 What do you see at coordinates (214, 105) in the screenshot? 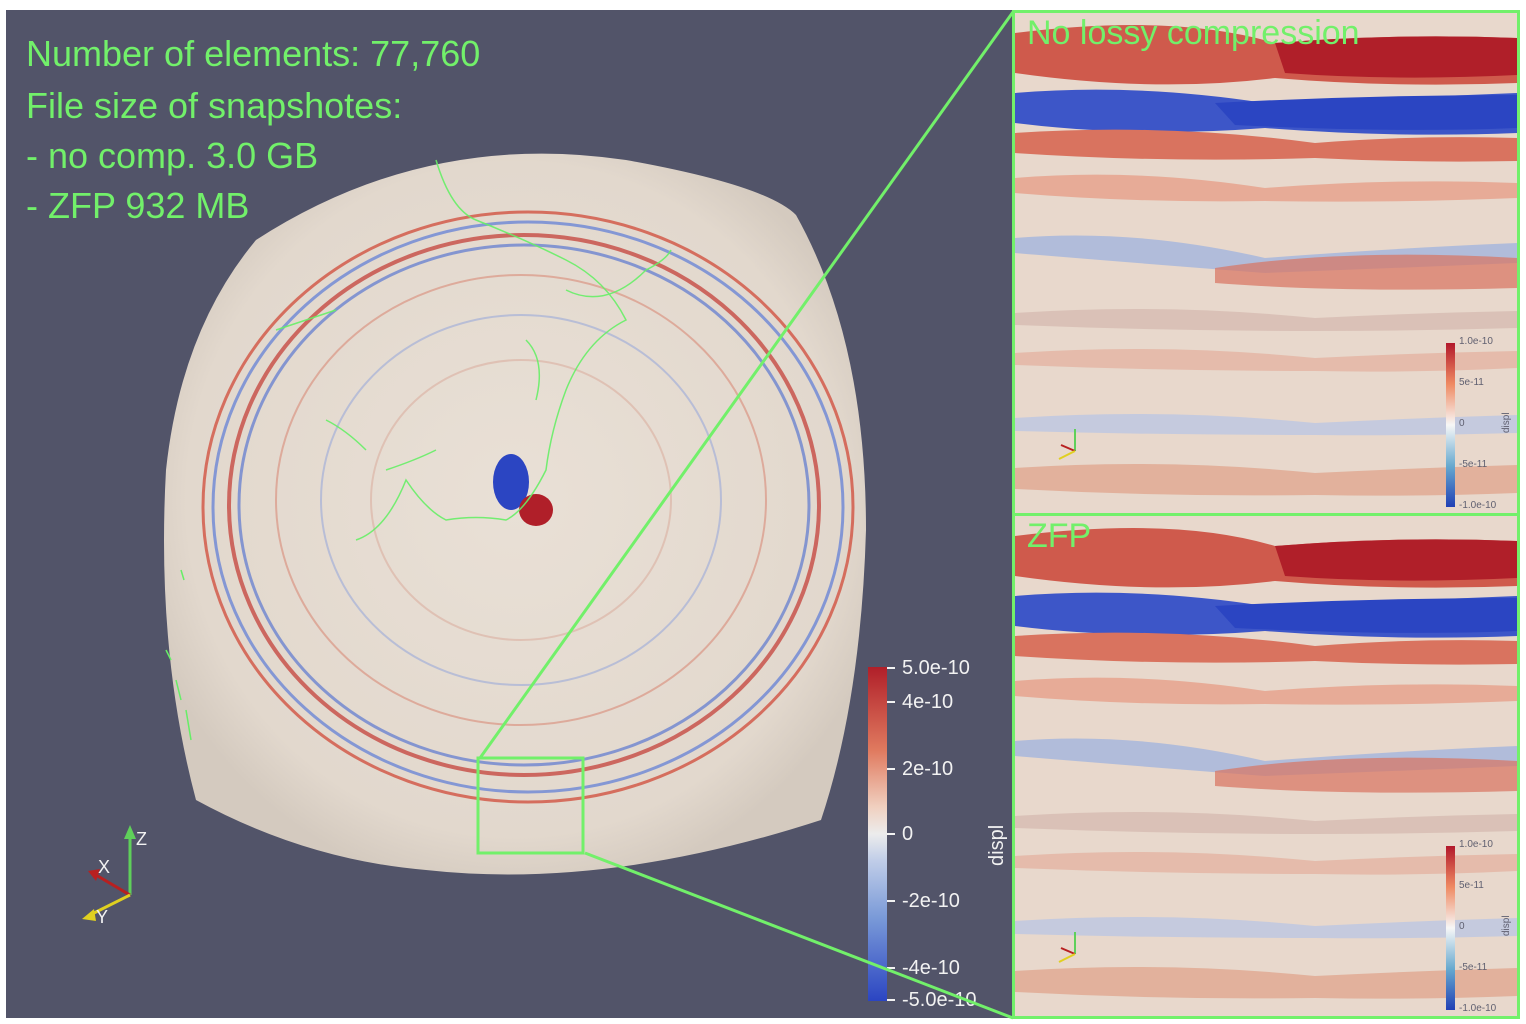
I see `file-size-label: File size of snapshotes:` at bounding box center [214, 105].